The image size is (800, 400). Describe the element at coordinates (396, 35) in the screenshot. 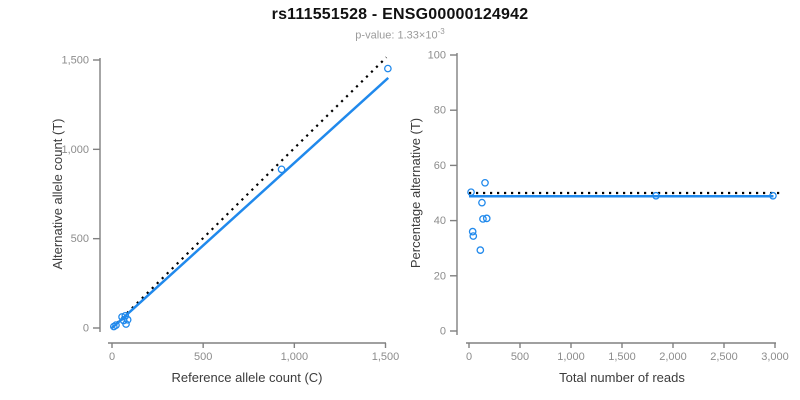

I see `p-value-text: p-value: 1.33×10` at that location.